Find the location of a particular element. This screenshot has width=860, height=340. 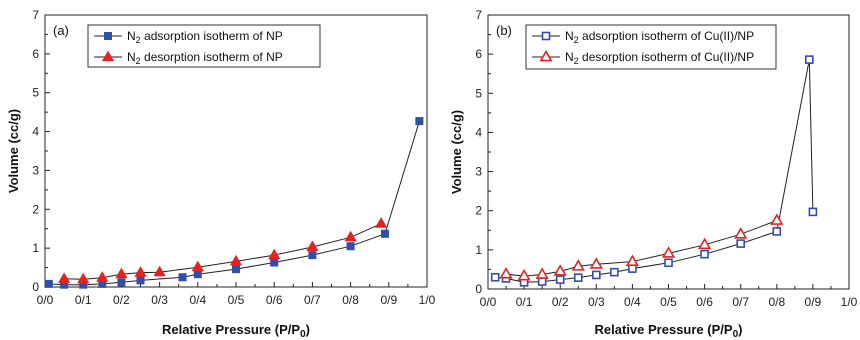

x-tick-label: 0/4 is located at coordinates (197, 300).